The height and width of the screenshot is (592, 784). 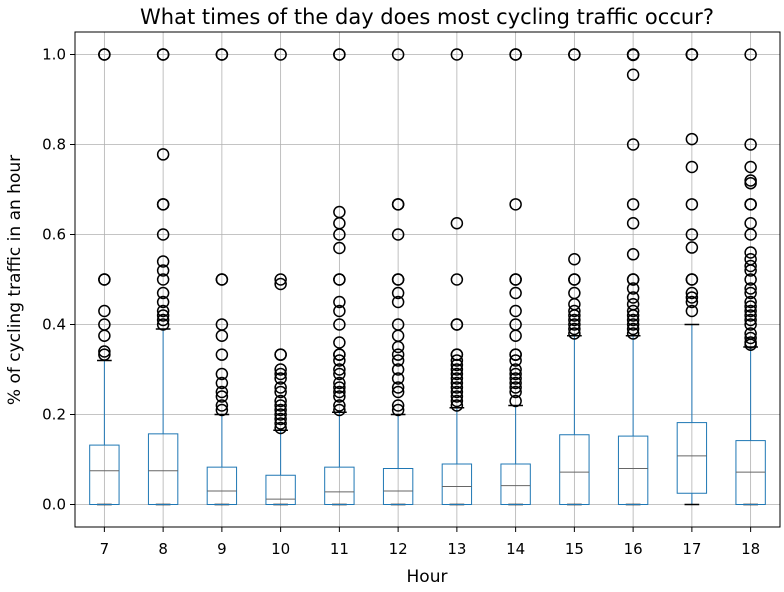 I want to click on y-axis-label: % of cycling traffic in an hour, so click(x=15, y=280).